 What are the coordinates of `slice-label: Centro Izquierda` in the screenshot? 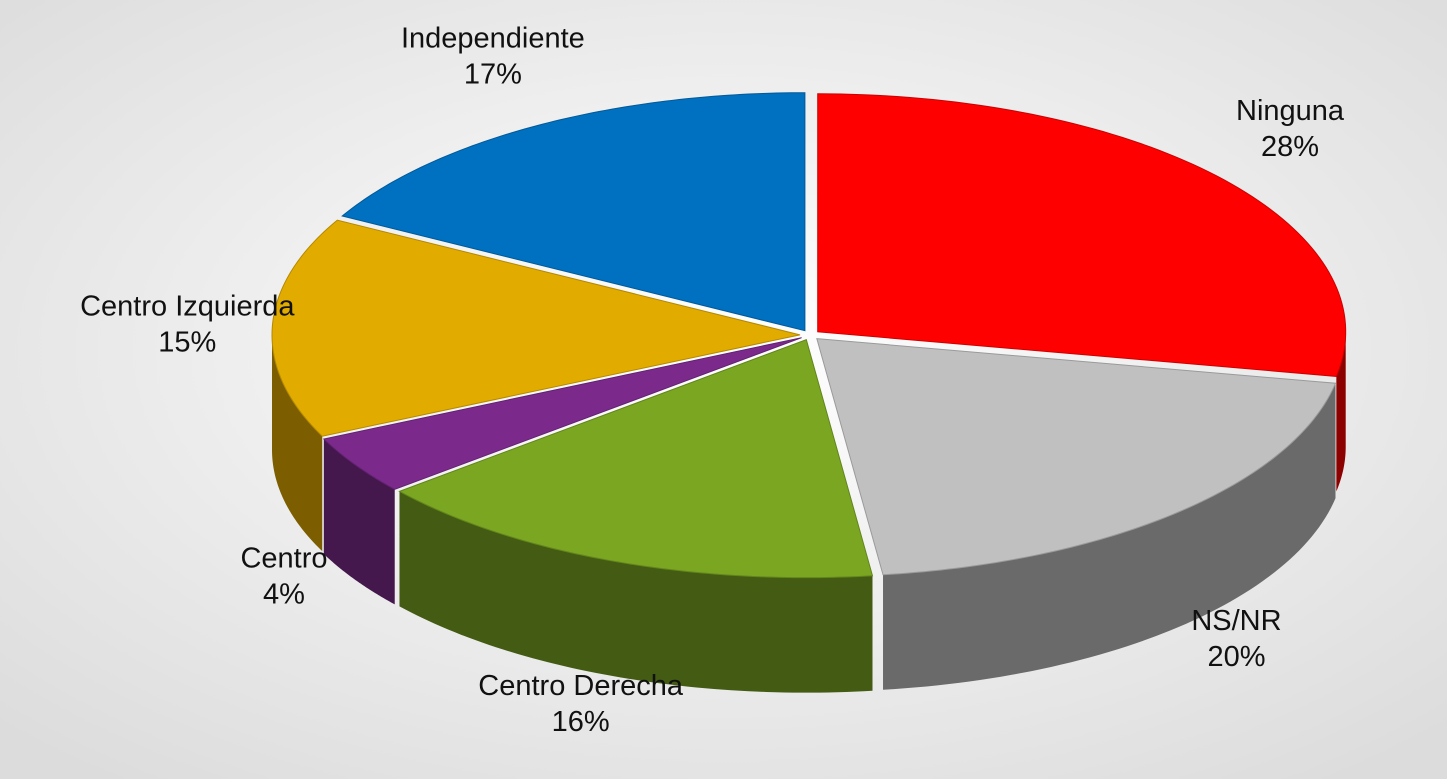 It's located at (187, 307).